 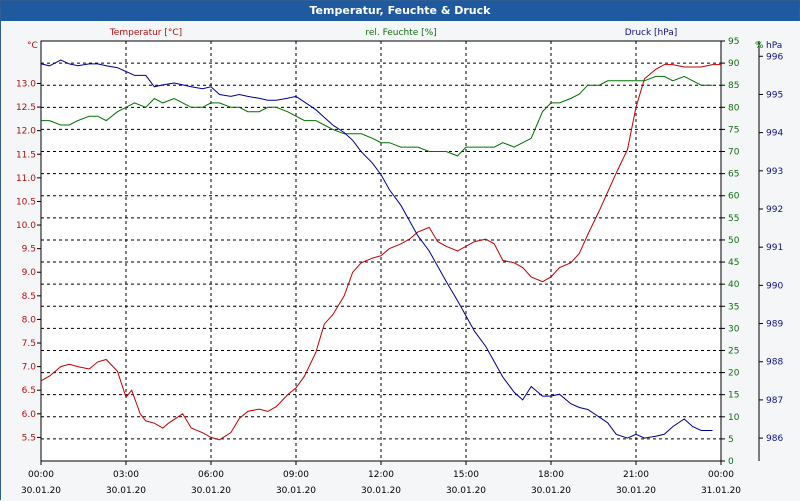 I want to click on temp-tick-label: 10.0, so click(x=26, y=226).